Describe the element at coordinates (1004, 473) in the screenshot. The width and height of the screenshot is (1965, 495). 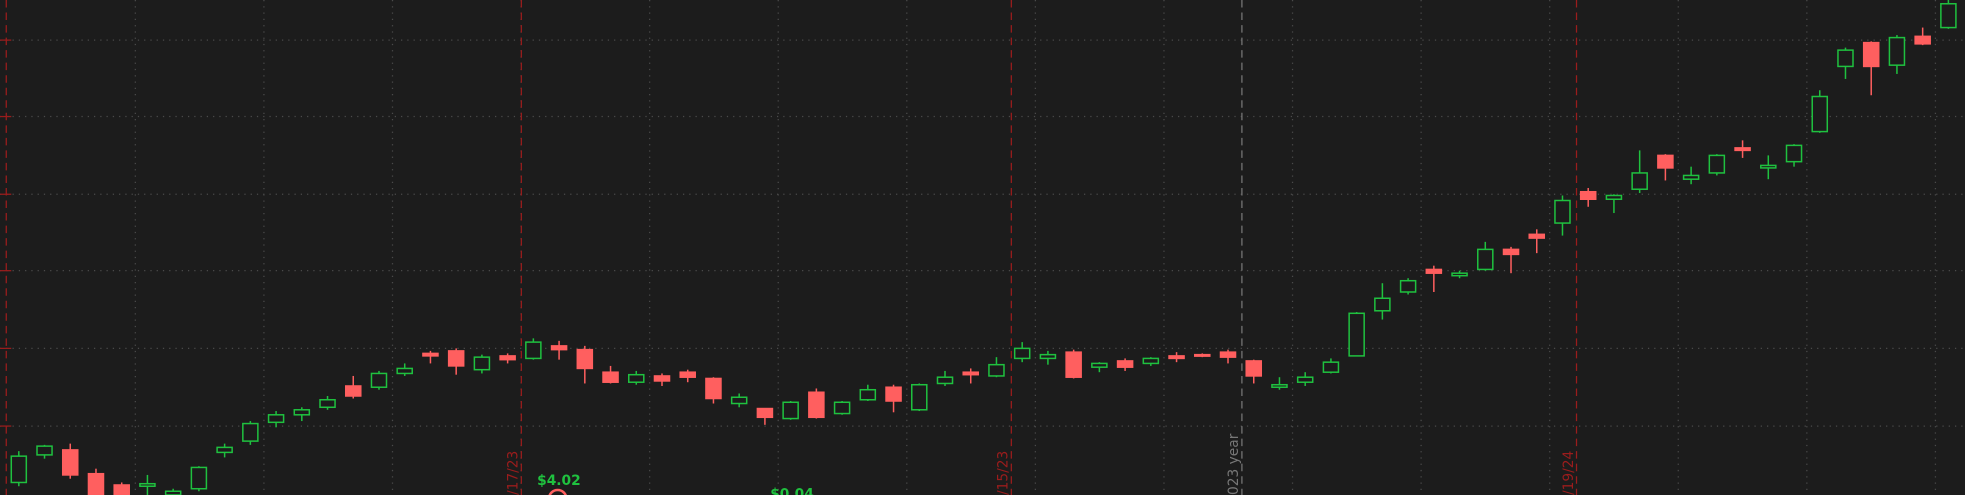
I see `date-label: /15/23` at that location.